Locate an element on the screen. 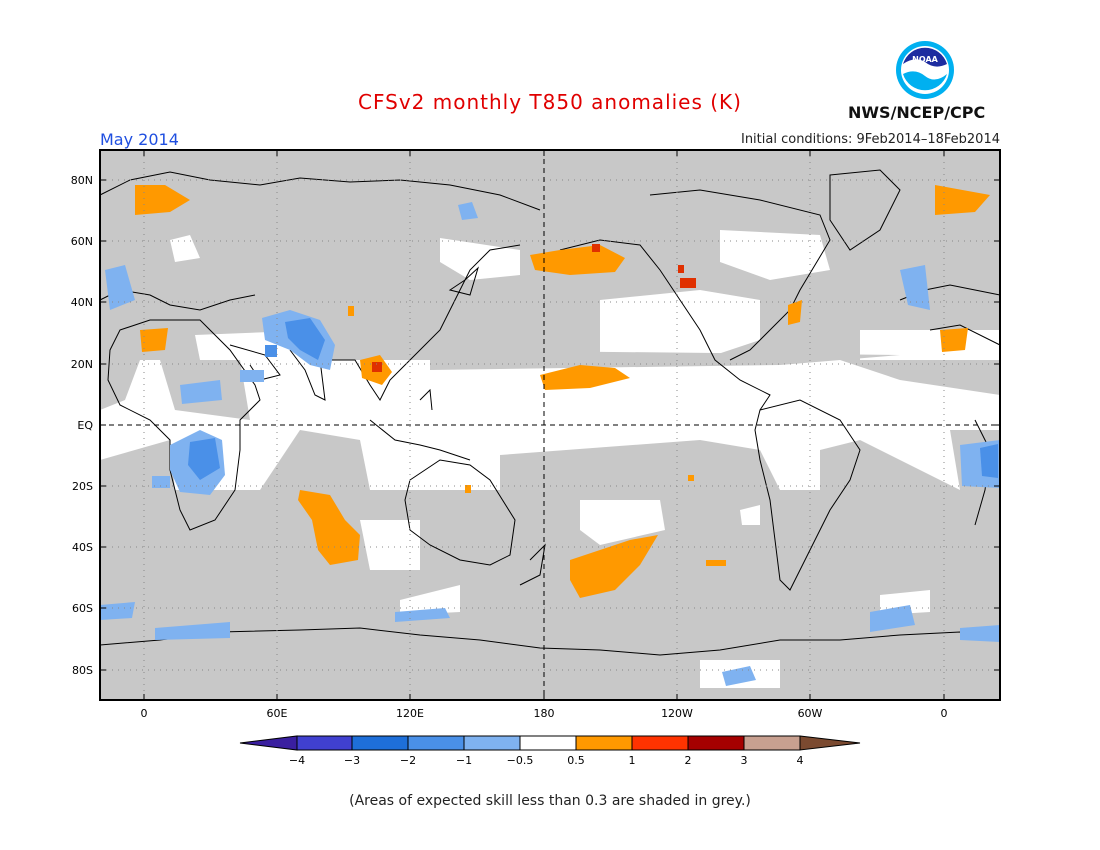 The width and height of the screenshot is (1100, 850). lat-label: EQ is located at coordinates (85, 425).